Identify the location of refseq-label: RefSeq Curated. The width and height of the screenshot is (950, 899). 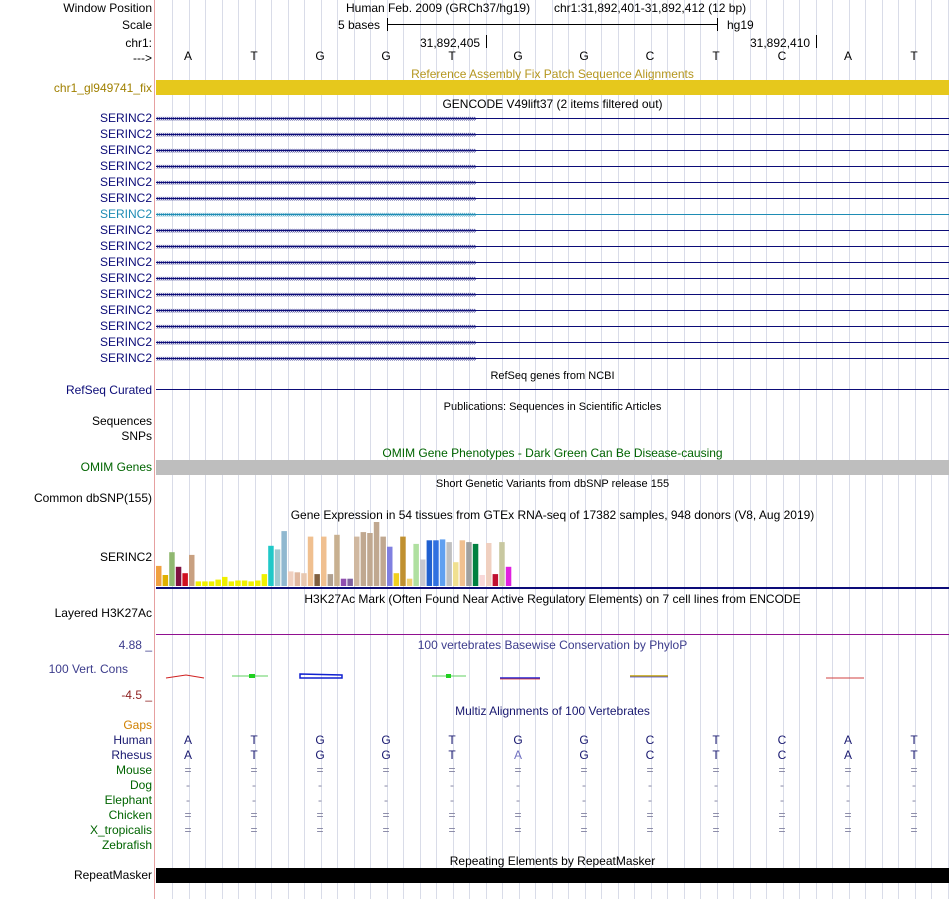
(108, 390).